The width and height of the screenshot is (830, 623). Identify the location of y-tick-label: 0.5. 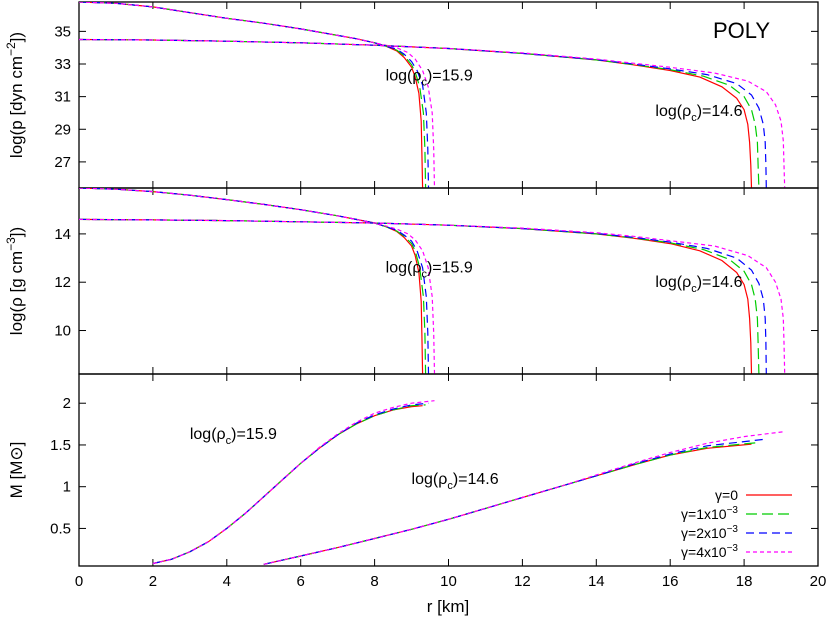
(60, 528).